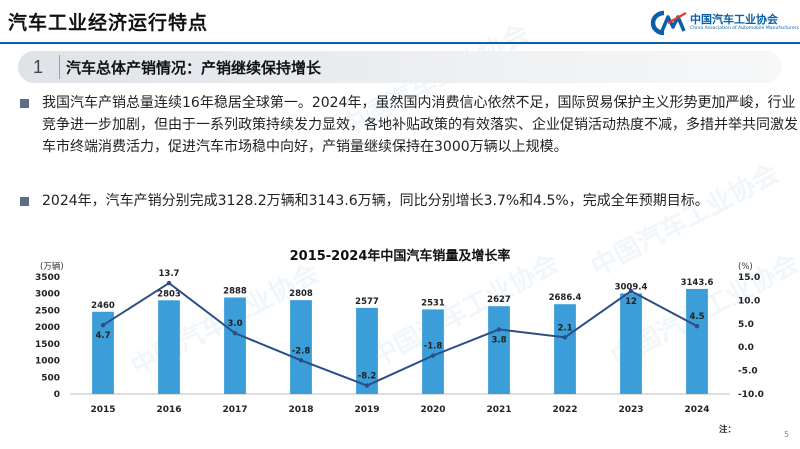  I want to click on x-tick-label: 2020, so click(432, 410).